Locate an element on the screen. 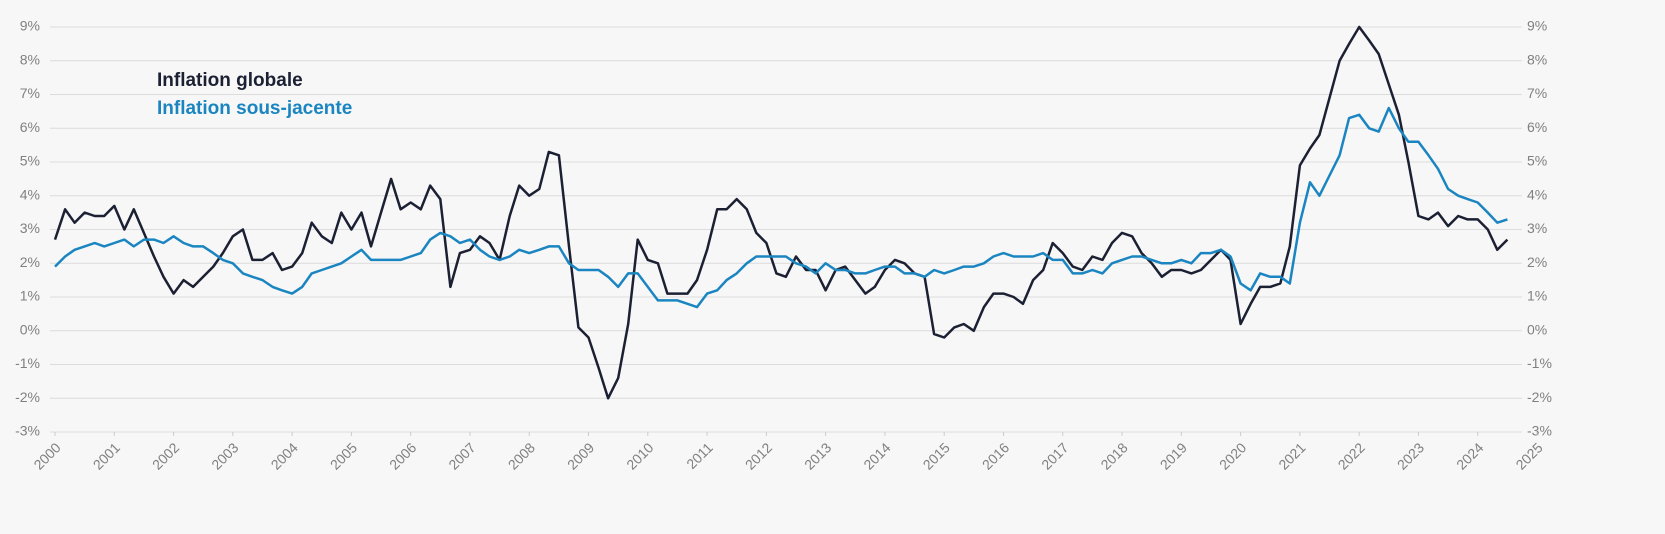  y2-tick-label: -2% is located at coordinates (1539, 397).